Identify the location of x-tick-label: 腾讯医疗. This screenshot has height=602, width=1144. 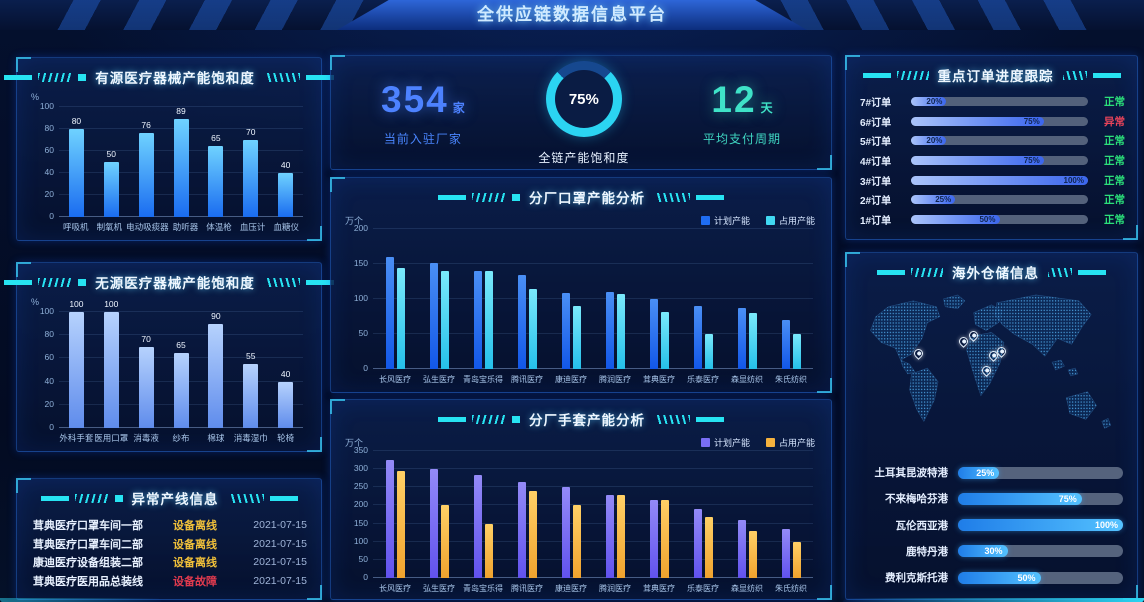
(527, 379).